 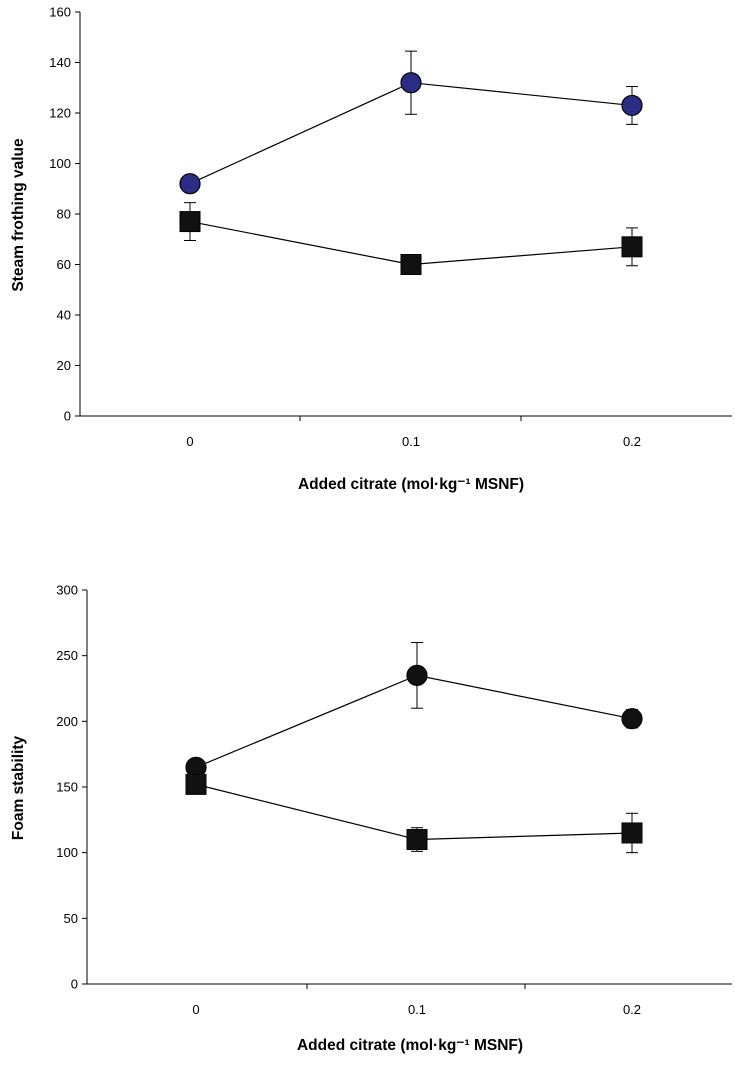 What do you see at coordinates (60, 113) in the screenshot?
I see `y-tick-label: 120` at bounding box center [60, 113].